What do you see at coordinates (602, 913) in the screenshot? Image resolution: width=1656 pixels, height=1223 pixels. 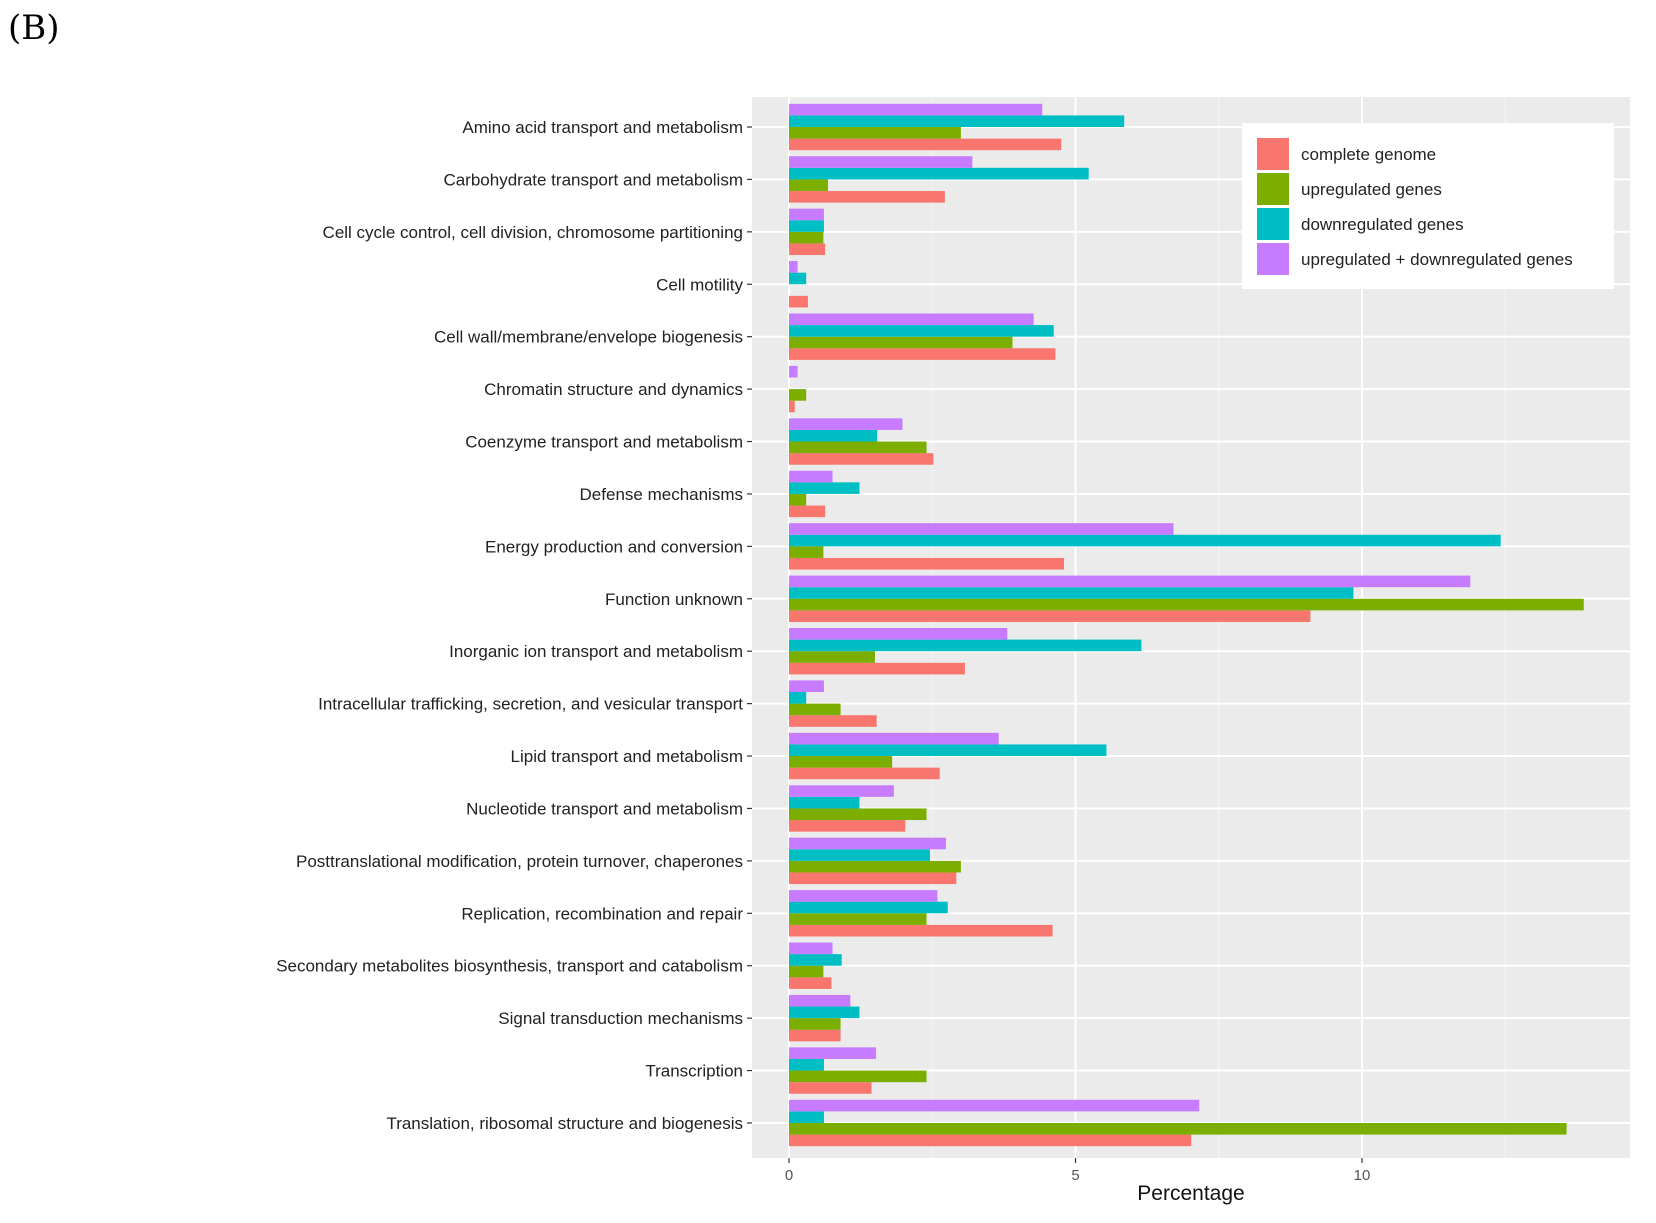 I see `category-label: Replication, recombination and repair` at bounding box center [602, 913].